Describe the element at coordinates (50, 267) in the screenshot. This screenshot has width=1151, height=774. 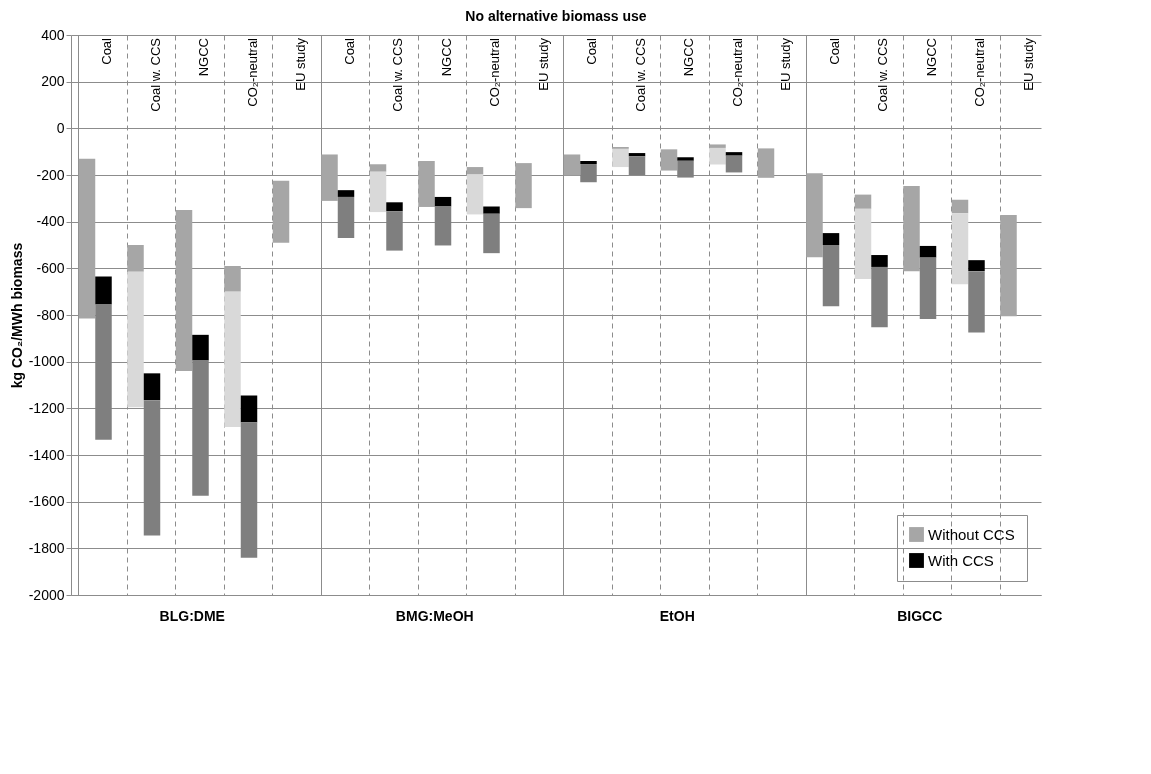
I see `y-tick-label: -600` at that location.